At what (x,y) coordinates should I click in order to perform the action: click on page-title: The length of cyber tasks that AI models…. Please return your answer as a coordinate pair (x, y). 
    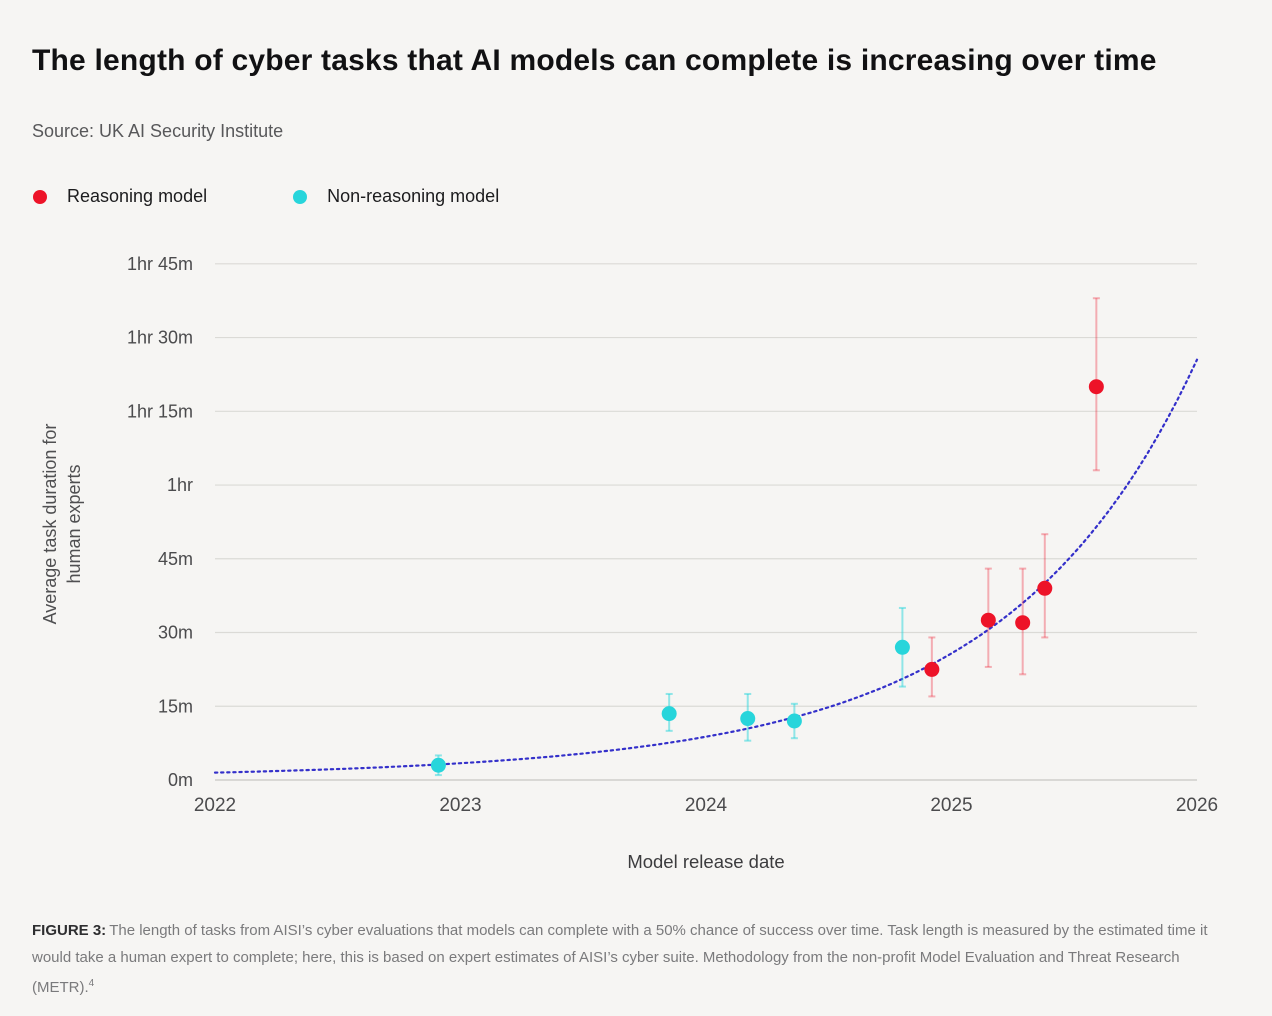
    Looking at the image, I should click on (594, 61).